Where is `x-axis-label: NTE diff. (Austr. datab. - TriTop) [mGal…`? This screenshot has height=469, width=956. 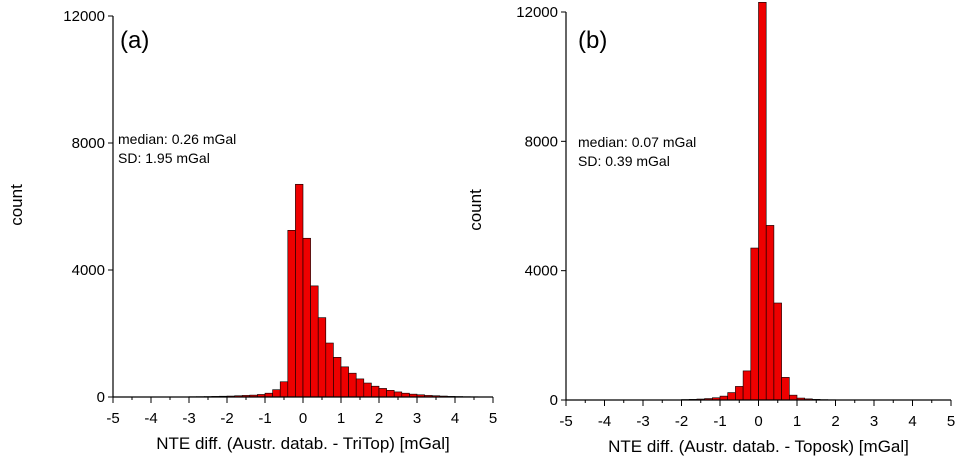
x-axis-label: NTE diff. (Austr. datab. - TriTop) [mGal… is located at coordinates (303, 443).